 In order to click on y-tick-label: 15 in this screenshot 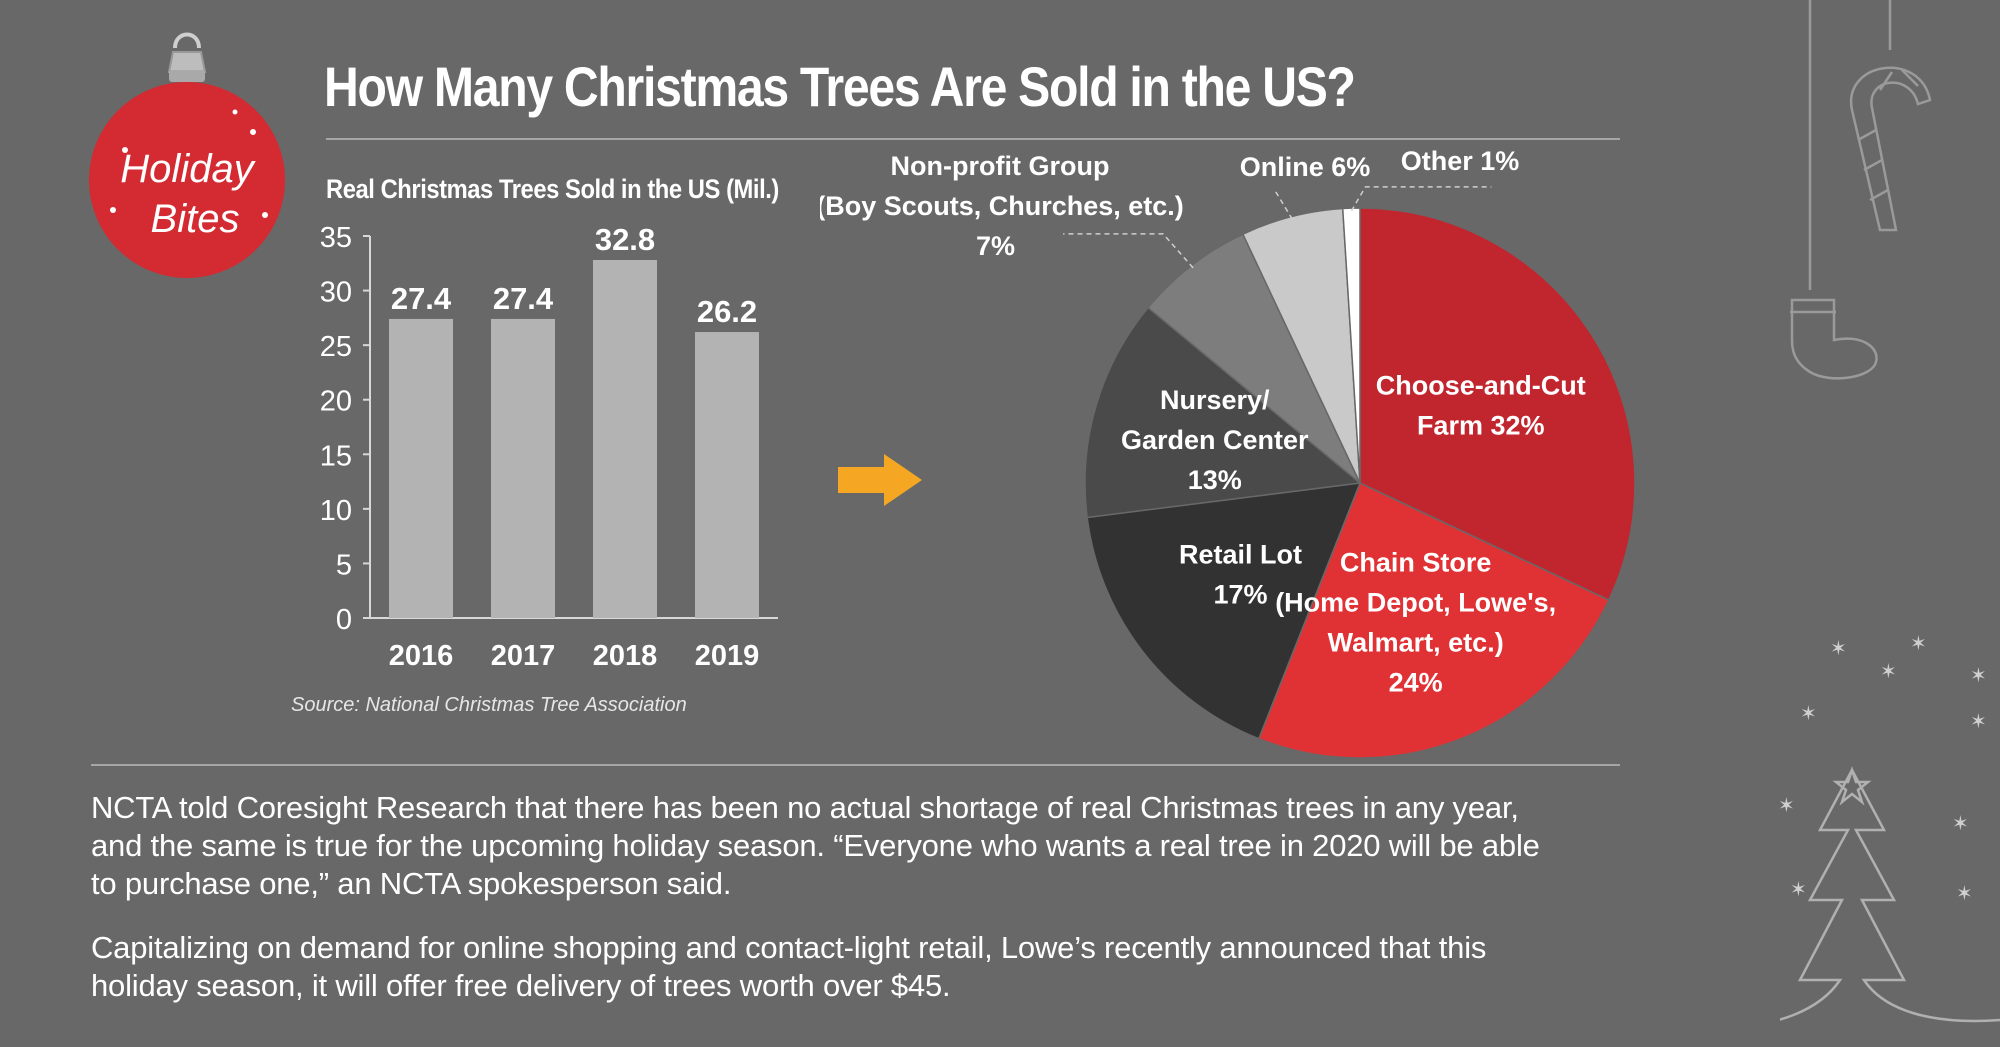, I will do `click(336, 456)`.